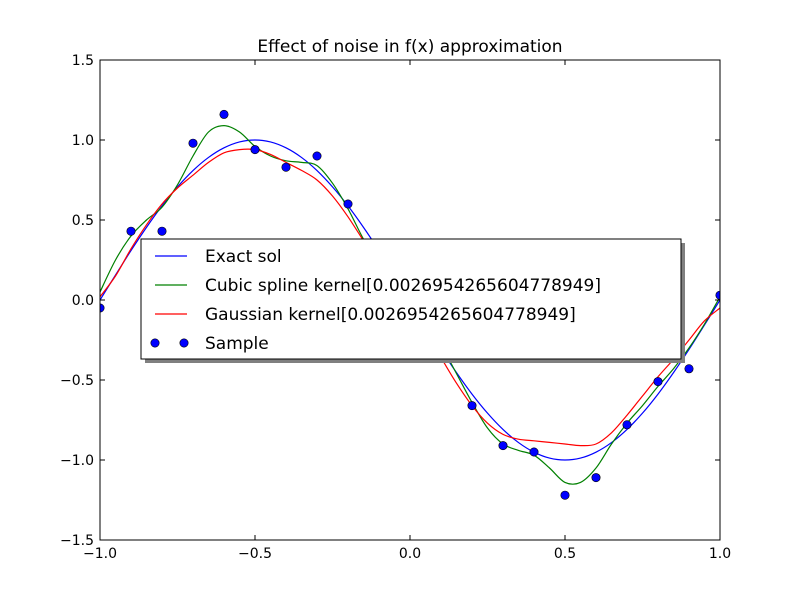 The image size is (800, 600). Describe the element at coordinates (83, 221) in the screenshot. I see `y-tick-label: 0.5` at that location.